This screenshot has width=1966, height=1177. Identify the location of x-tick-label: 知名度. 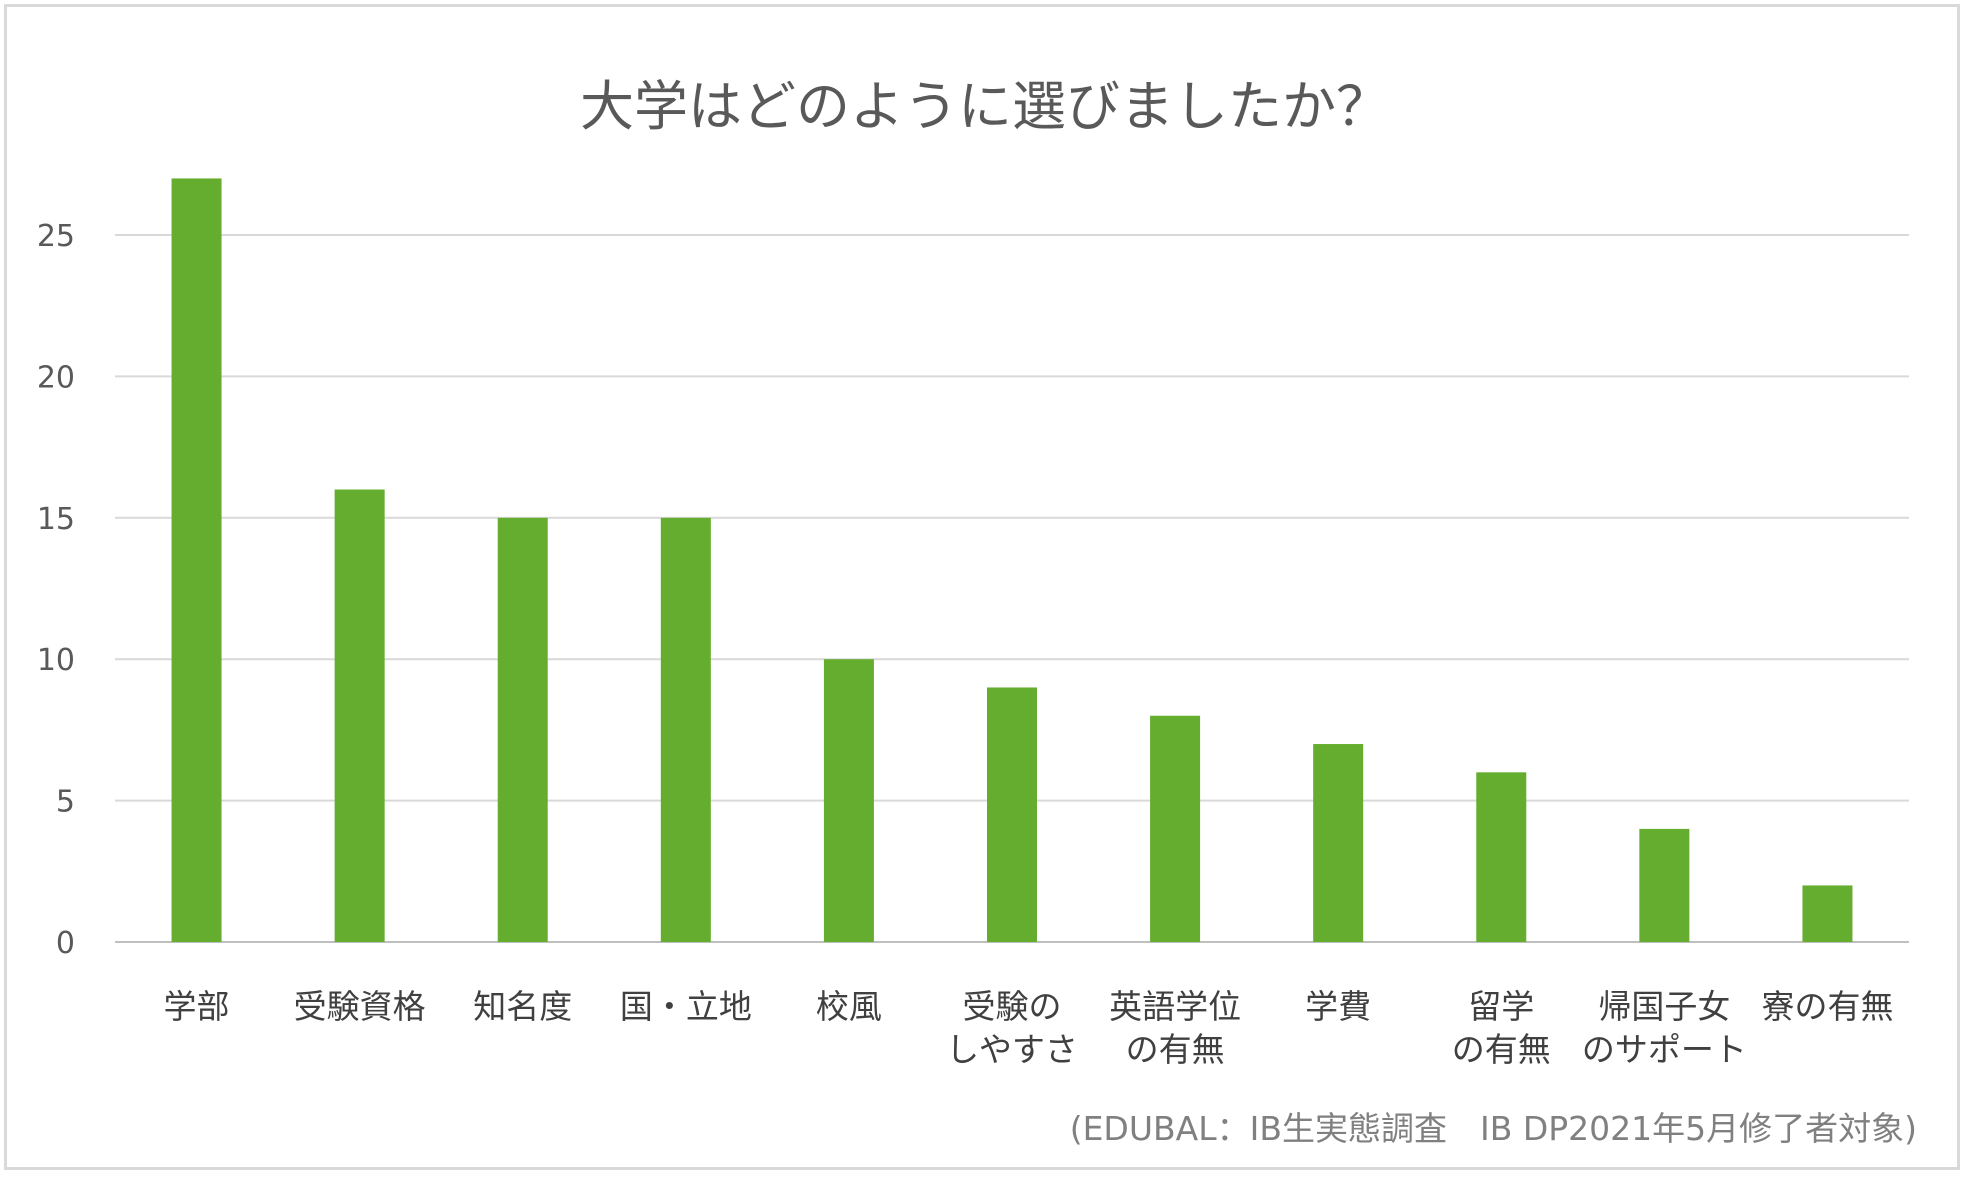
(522, 1006).